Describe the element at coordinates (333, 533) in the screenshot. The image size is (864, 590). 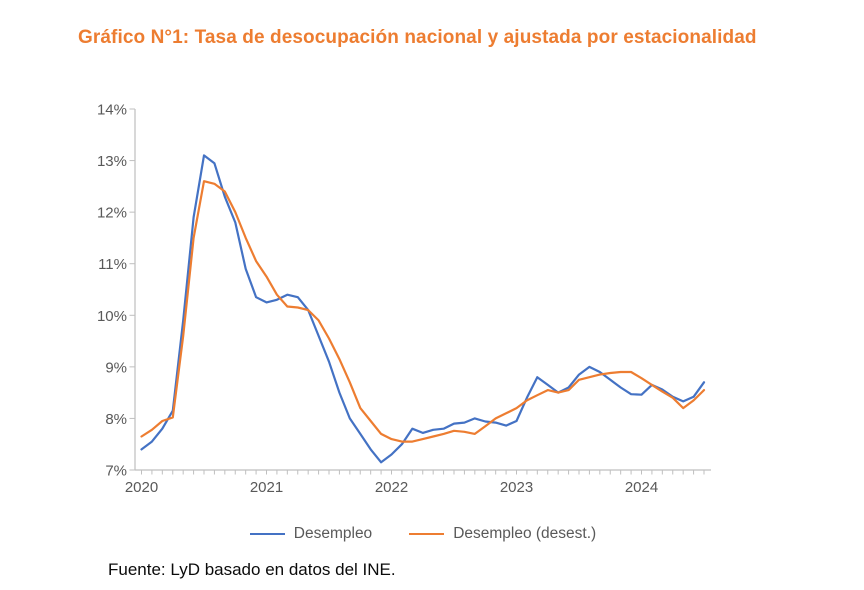
I see `legend-label-desempleo: Desempleo` at that location.